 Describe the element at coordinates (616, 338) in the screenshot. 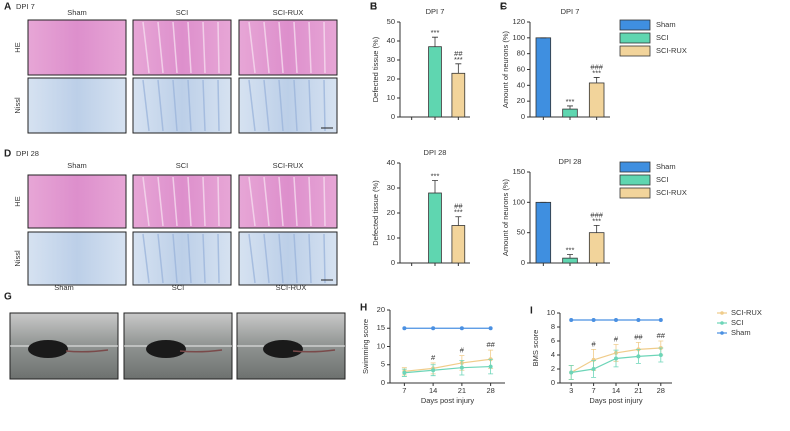

I see `significance: #` at that location.